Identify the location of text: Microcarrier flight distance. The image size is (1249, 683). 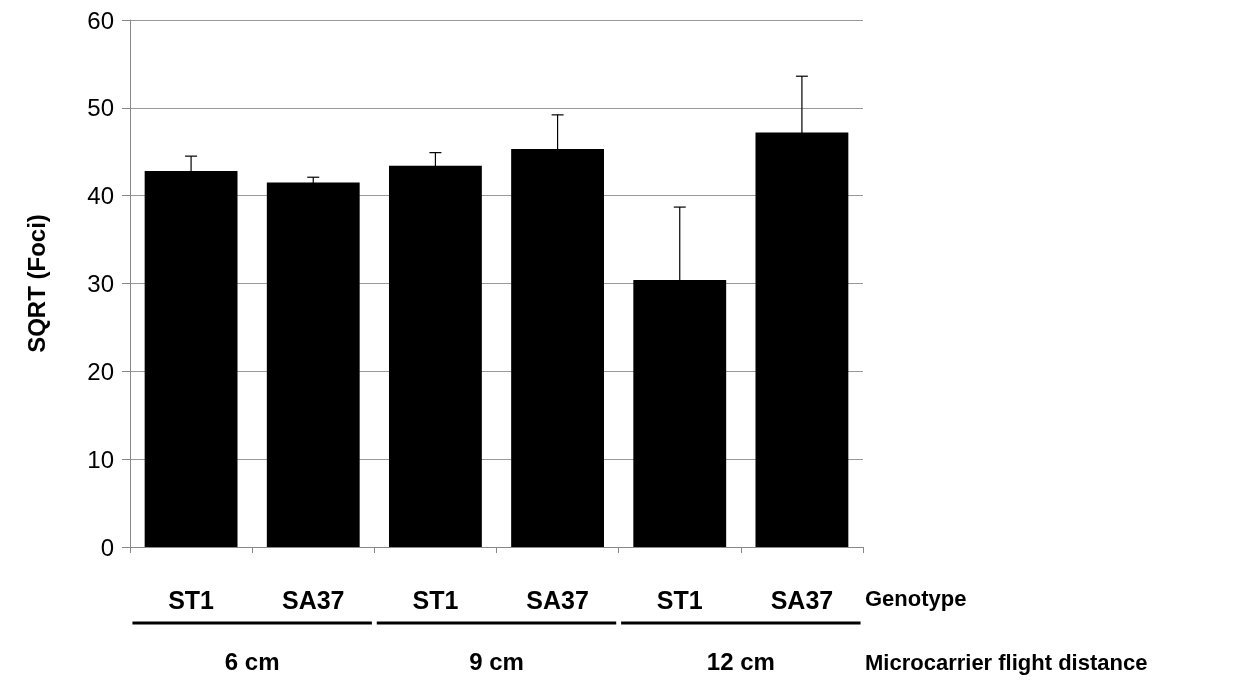
(1006, 662).